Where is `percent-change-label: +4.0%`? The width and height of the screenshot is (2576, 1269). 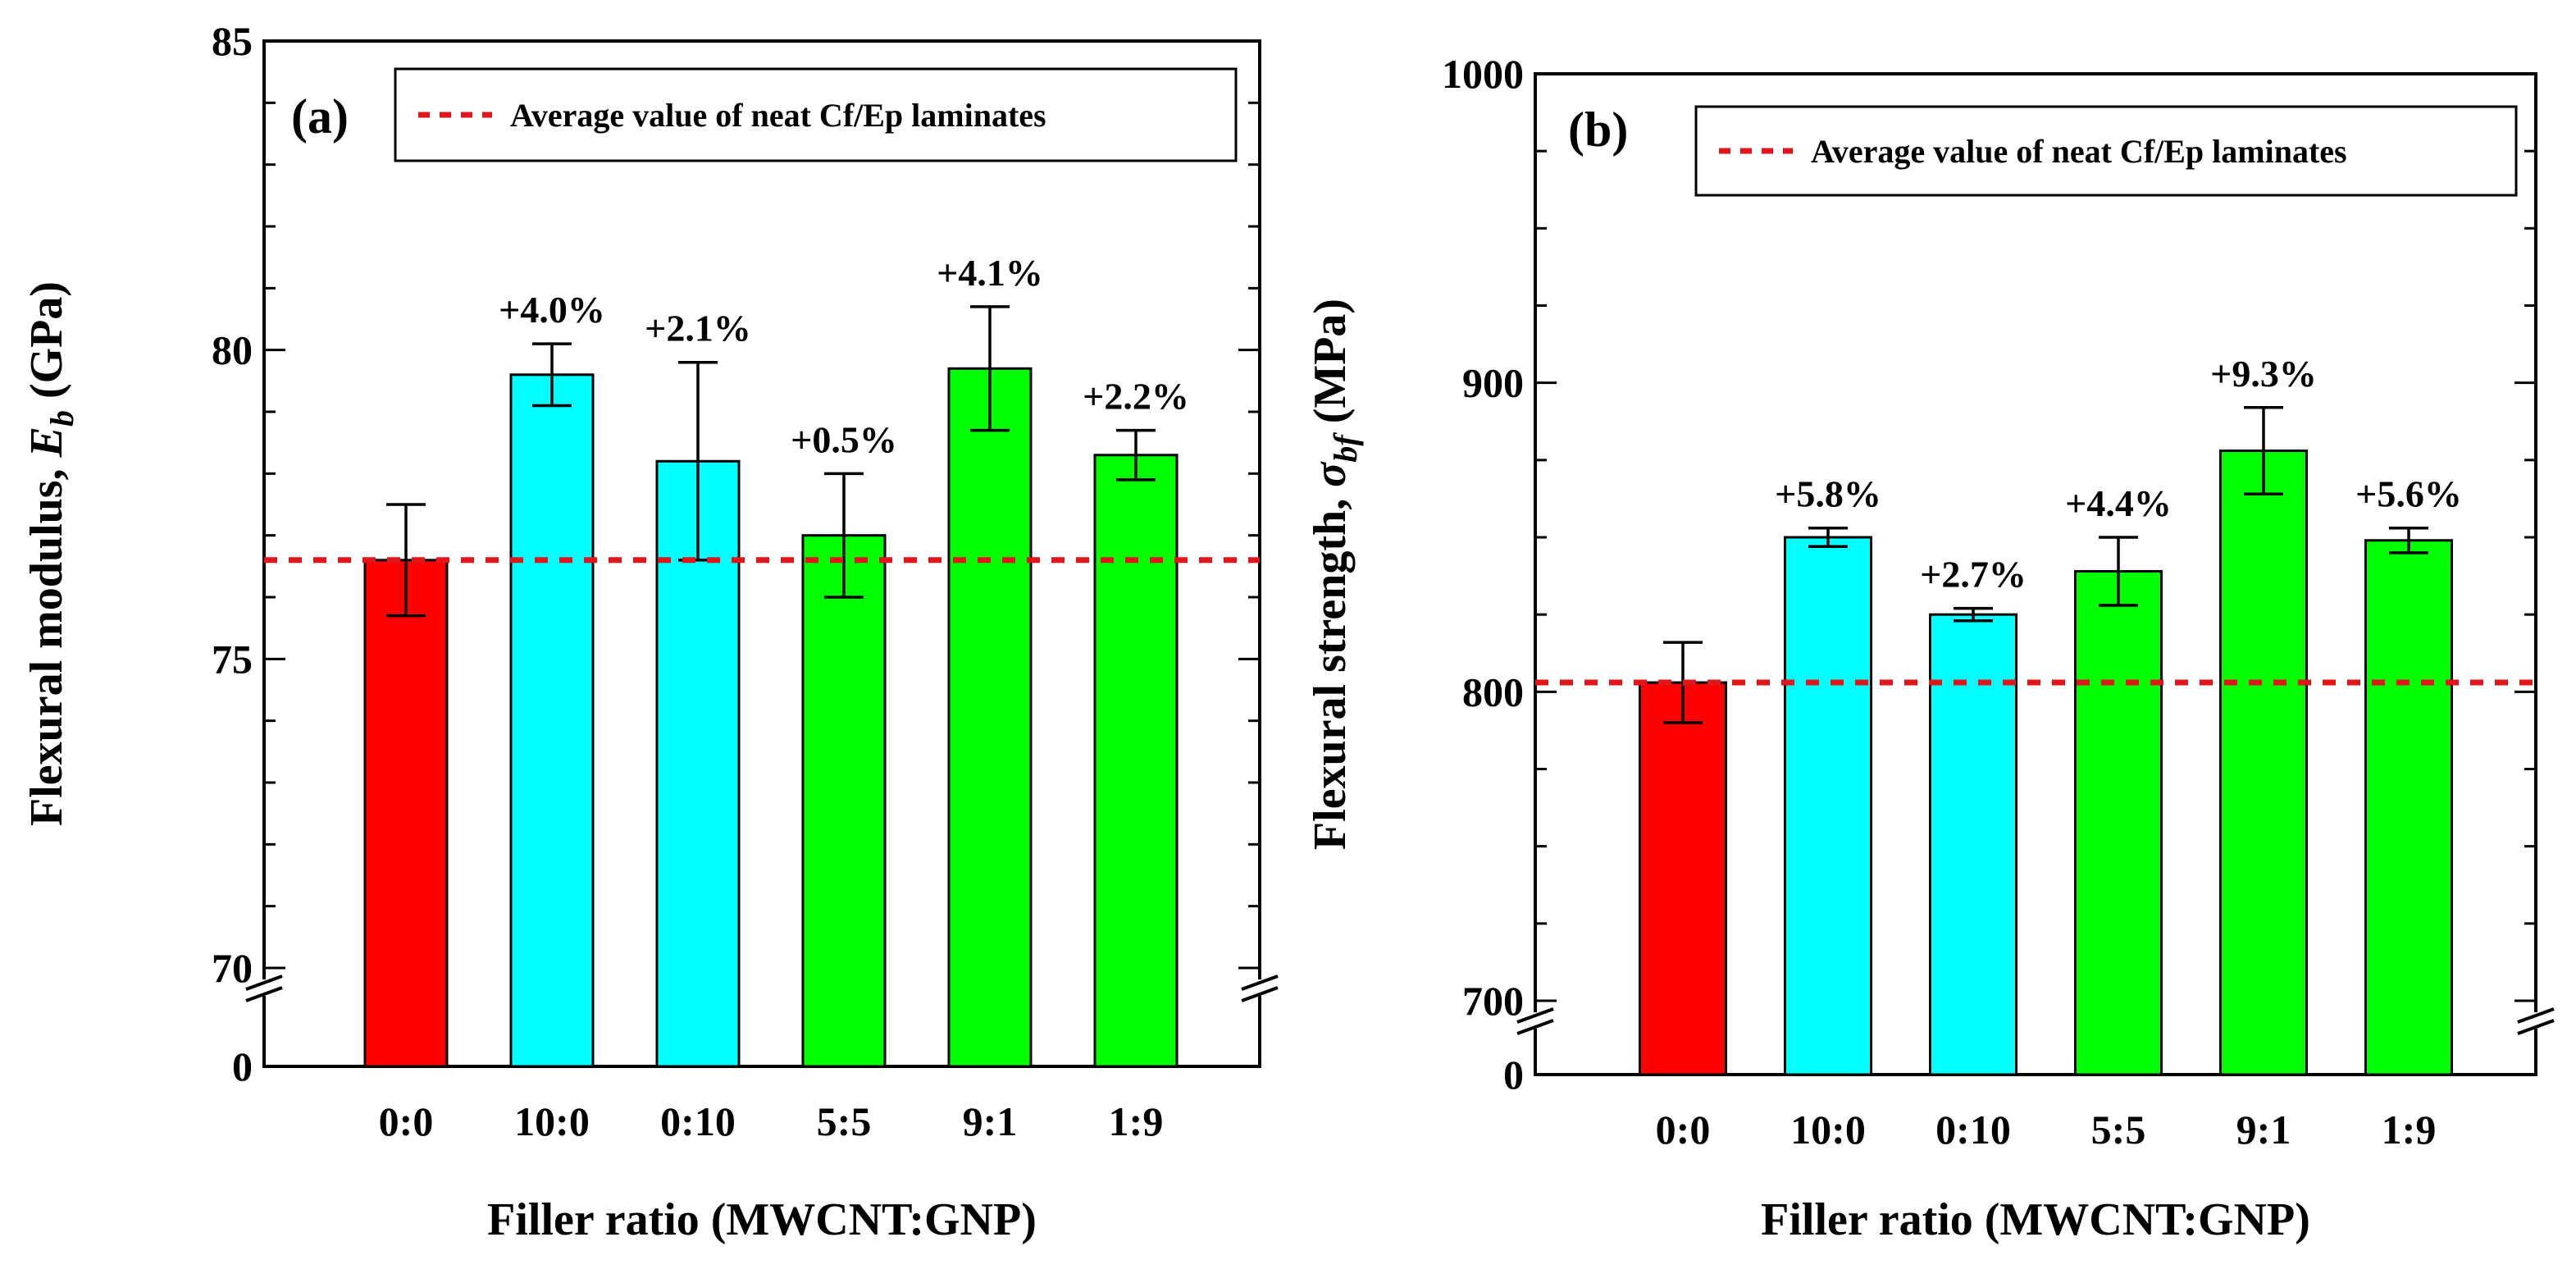 percent-change-label: +4.0% is located at coordinates (552, 310).